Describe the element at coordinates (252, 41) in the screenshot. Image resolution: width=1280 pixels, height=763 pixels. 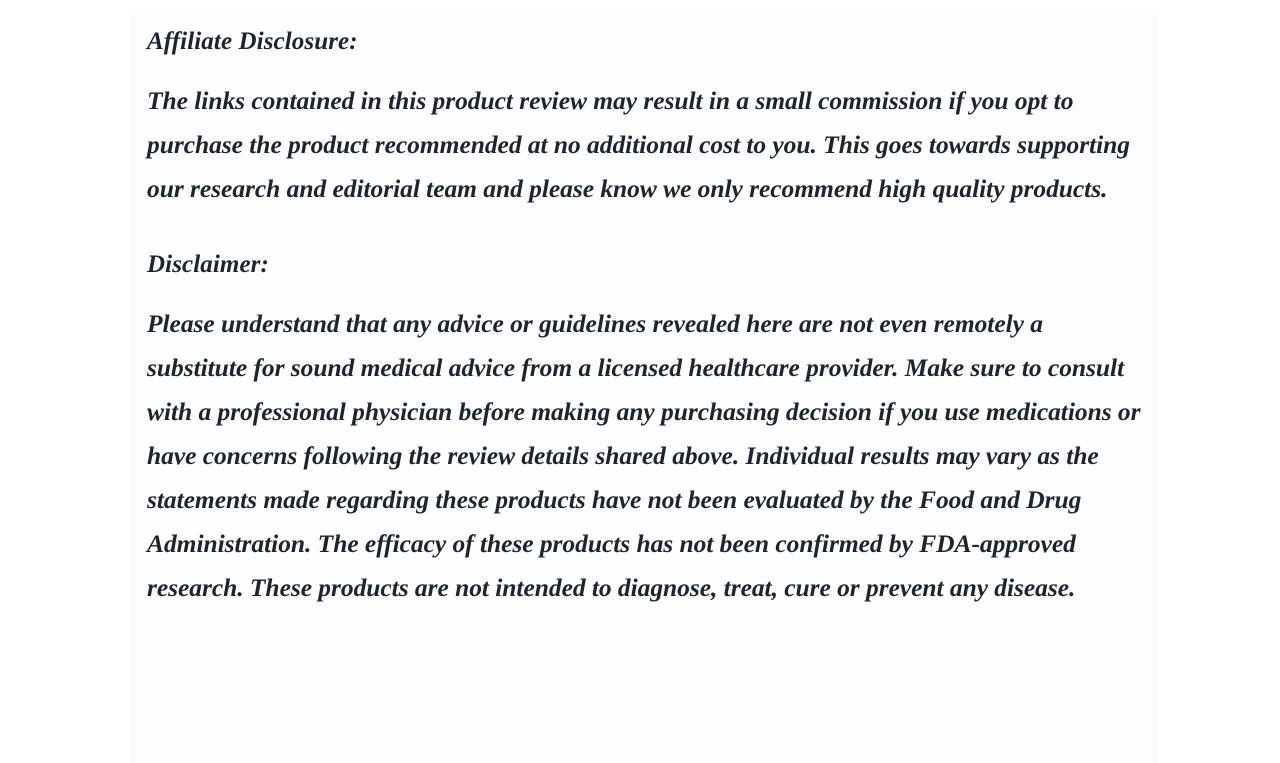
I see `affiliate-disclosure-heading: Affiliate Disclosure:` at that location.